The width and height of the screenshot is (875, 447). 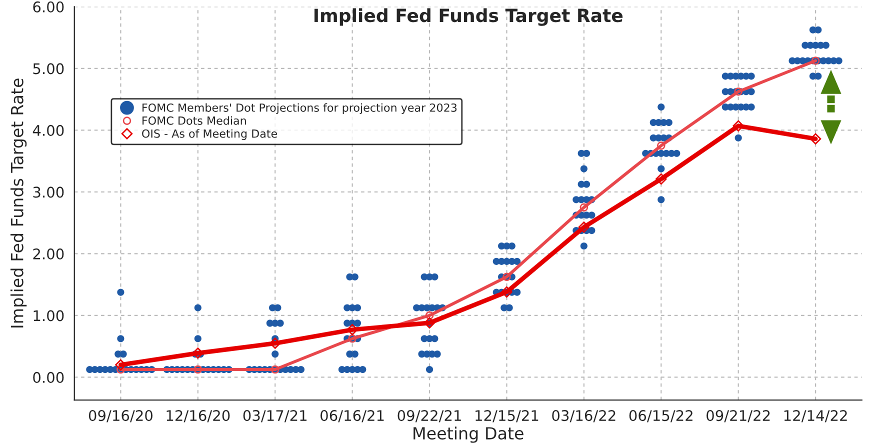 I want to click on x-tick-label: 06/15/22, so click(x=660, y=416).